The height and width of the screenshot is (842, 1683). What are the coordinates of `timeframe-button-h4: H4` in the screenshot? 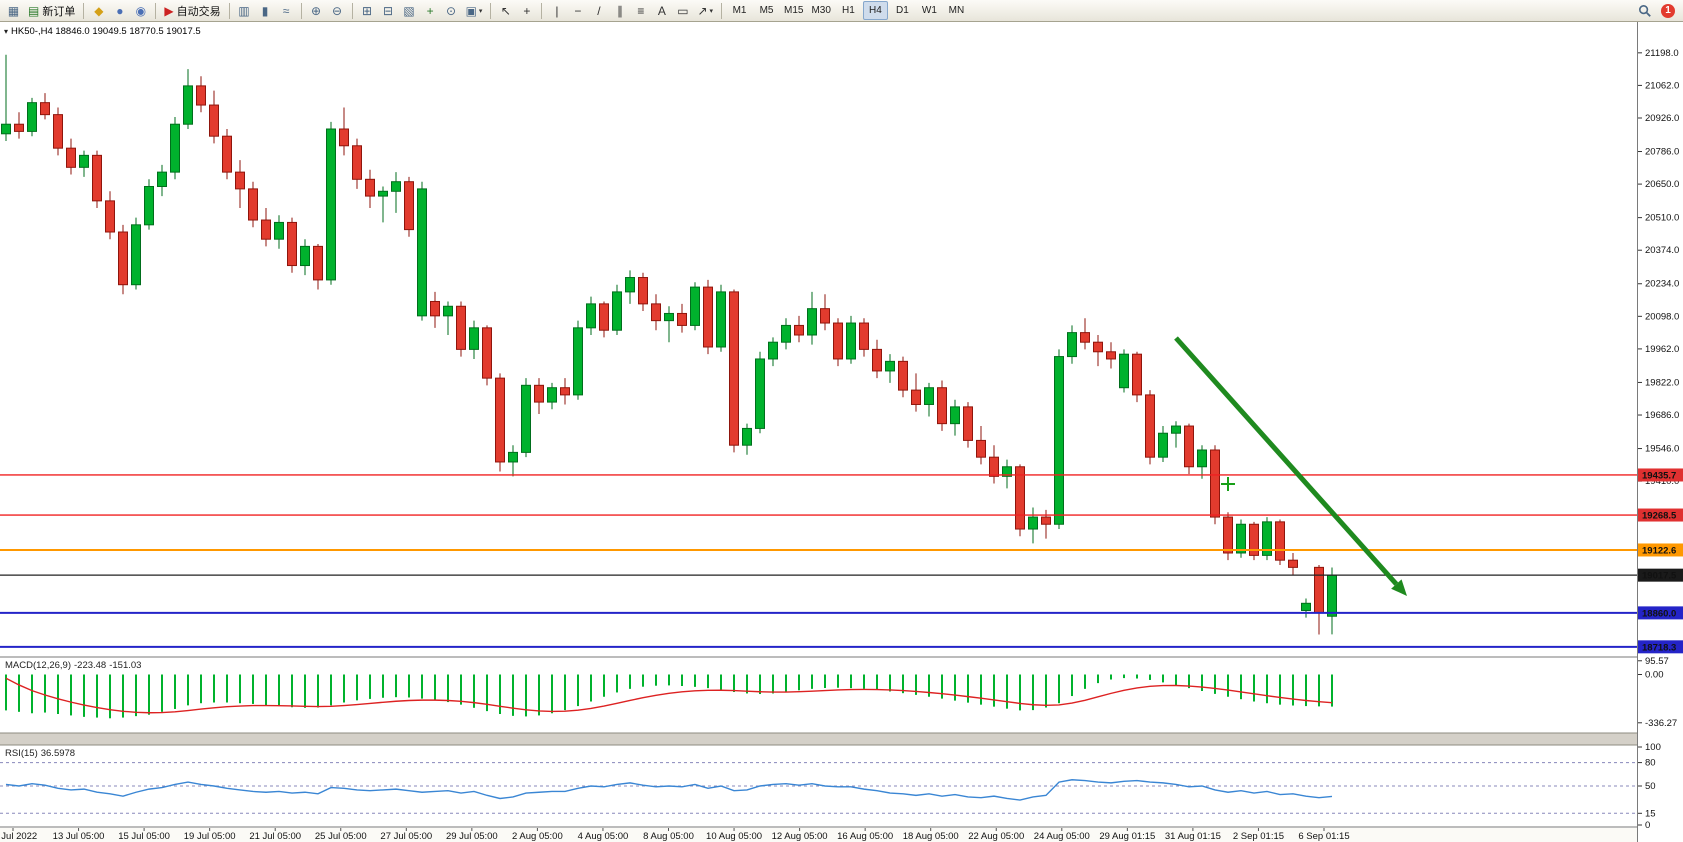 It's located at (875, 10).